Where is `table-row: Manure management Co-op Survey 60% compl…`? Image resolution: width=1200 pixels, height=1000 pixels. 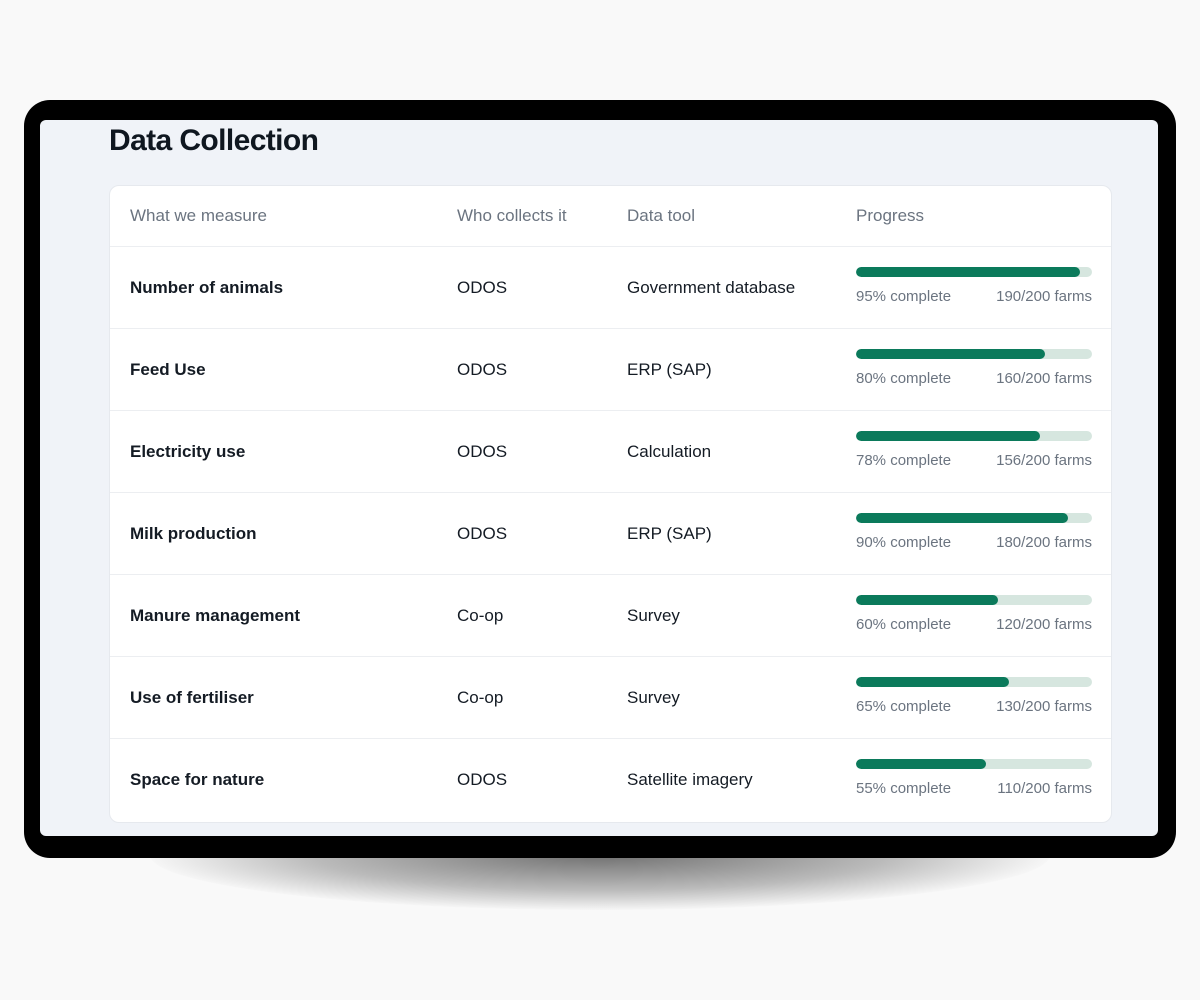 table-row: Manure management Co-op Survey 60% compl… is located at coordinates (610, 616).